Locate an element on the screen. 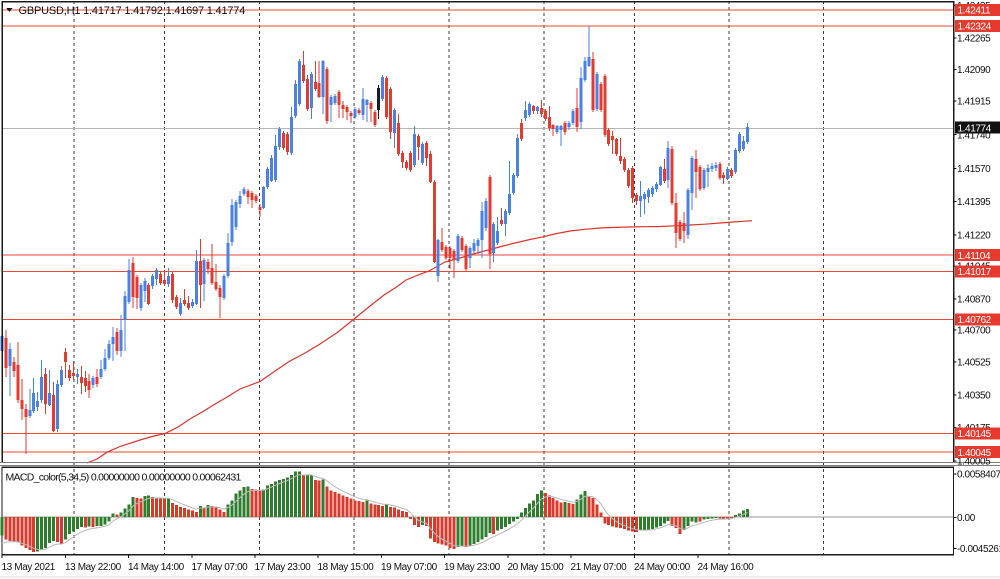  svg-text: 24 May 00:00 is located at coordinates (662, 567).